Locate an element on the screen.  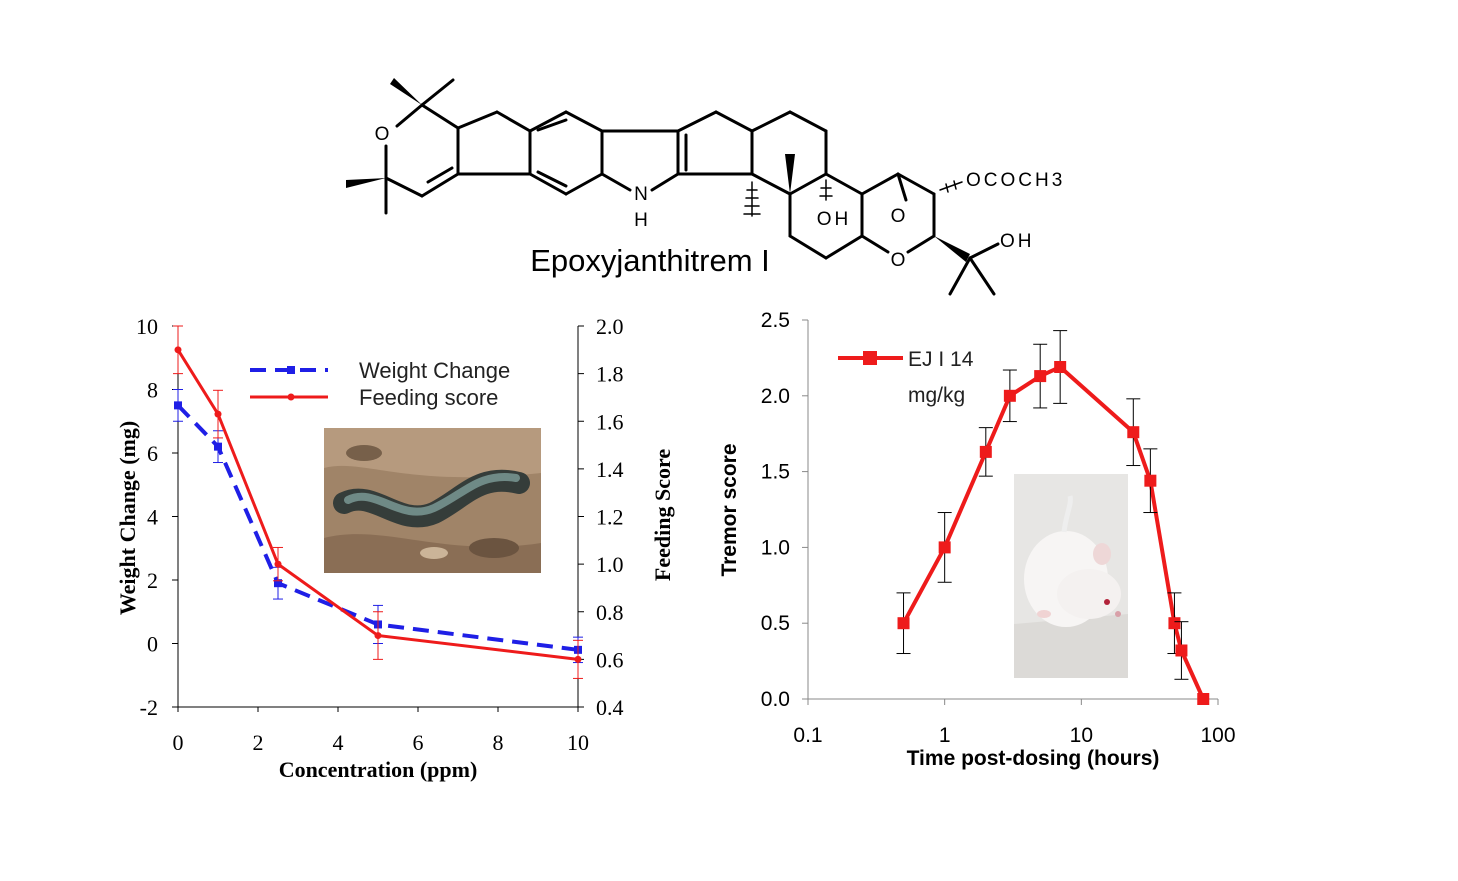
y2-tick-label: 0.4 is located at coordinates (610, 707).